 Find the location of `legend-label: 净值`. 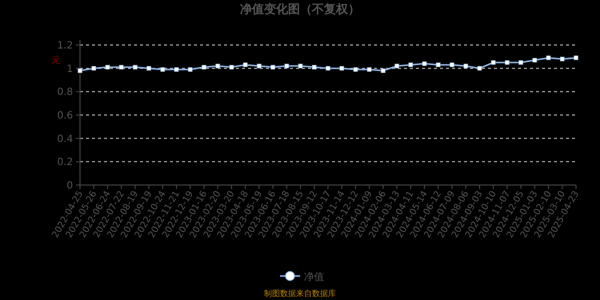

legend-label: 净值 is located at coordinates (314, 277).